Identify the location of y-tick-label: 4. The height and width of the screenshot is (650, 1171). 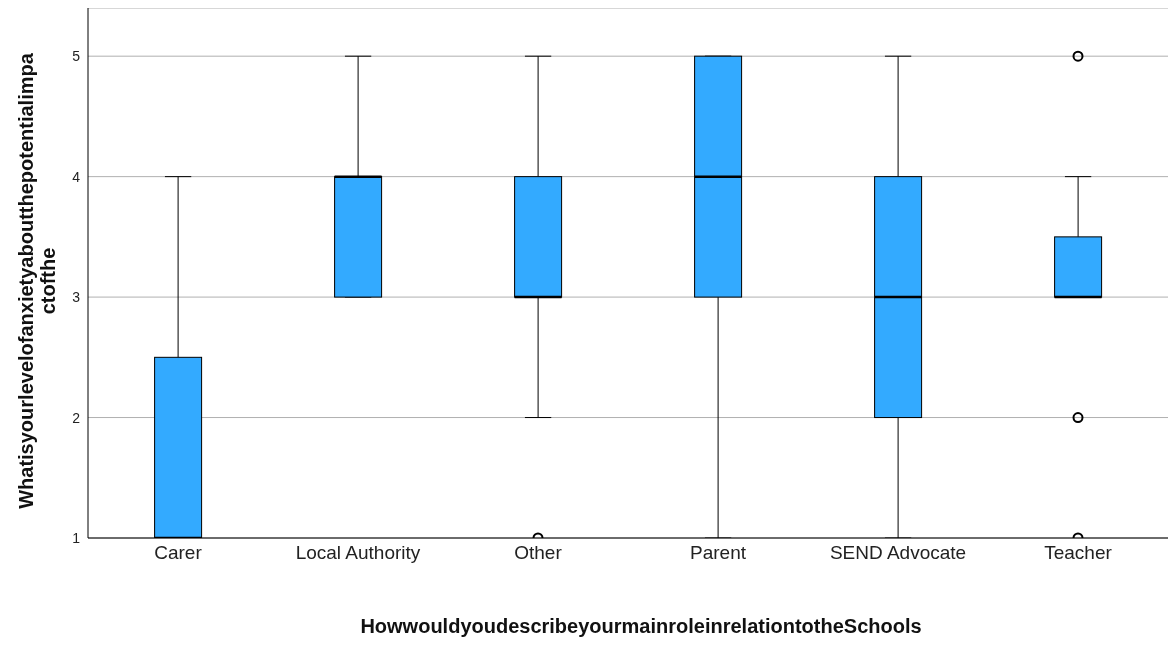
(76, 176).